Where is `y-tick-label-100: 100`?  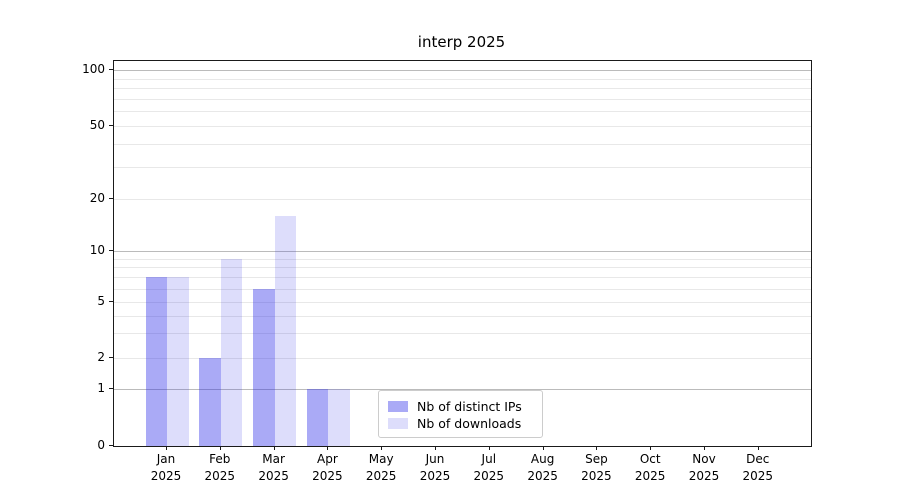
y-tick-label-100: 100 is located at coordinates (93, 69).